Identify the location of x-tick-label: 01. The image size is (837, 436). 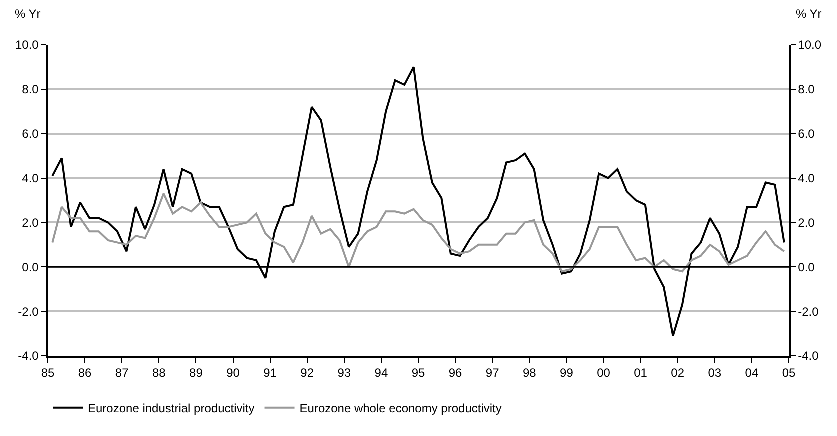
(641, 373).